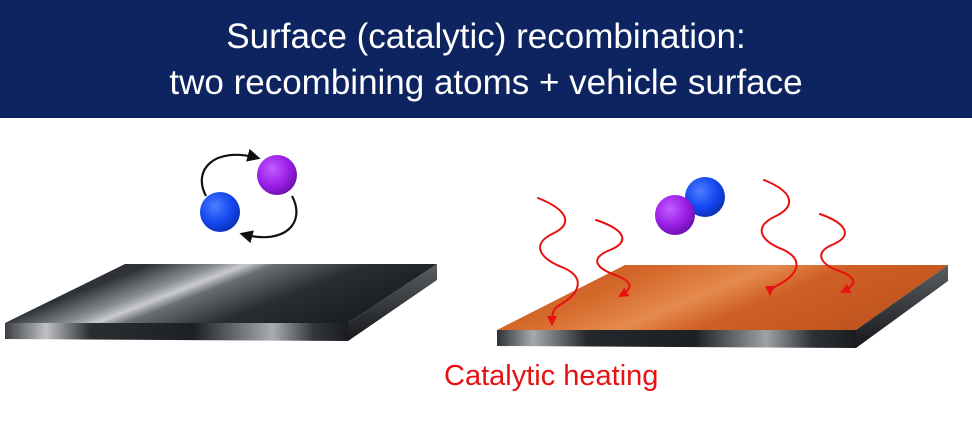 Image resolution: width=972 pixels, height=432 pixels. I want to click on recombination-arrow-top-icon, so click(230, 172).